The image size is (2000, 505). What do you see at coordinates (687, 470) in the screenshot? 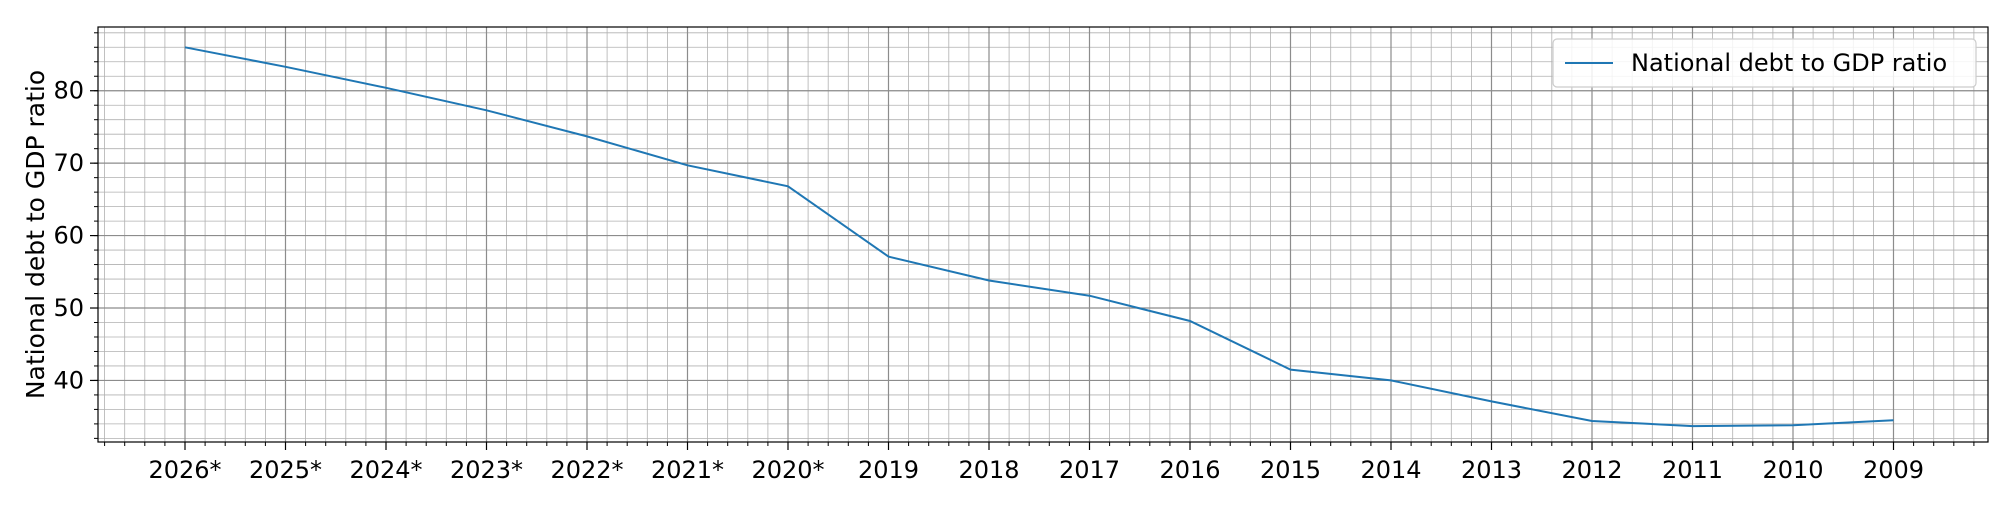
I see `x-tick-label: 2021*` at bounding box center [687, 470].